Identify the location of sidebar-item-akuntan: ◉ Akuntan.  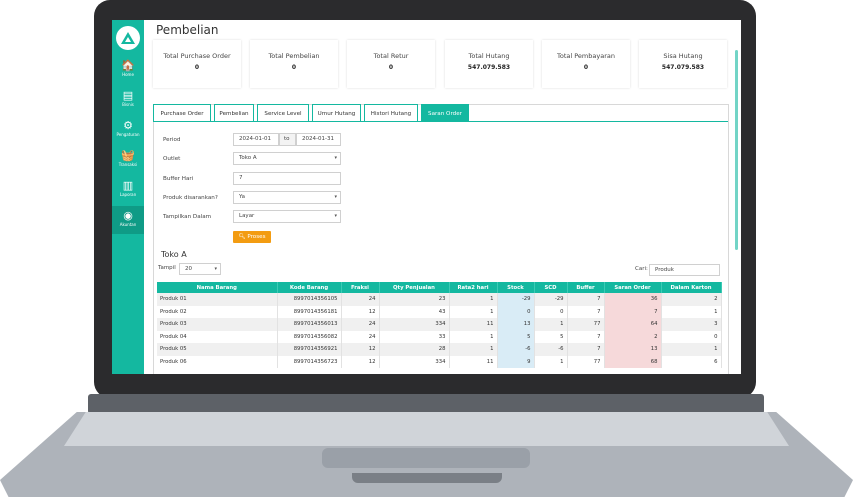
(128, 220).